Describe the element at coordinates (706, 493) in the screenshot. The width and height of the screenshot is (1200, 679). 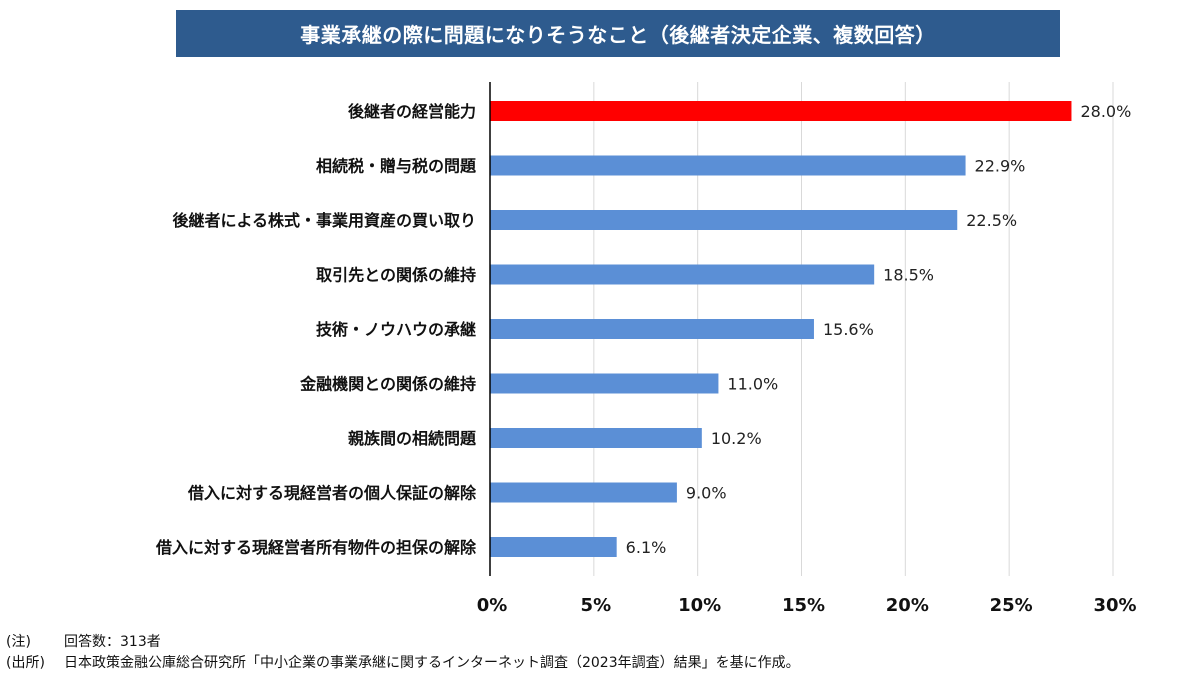
I see `data-label: 9.0%` at that location.